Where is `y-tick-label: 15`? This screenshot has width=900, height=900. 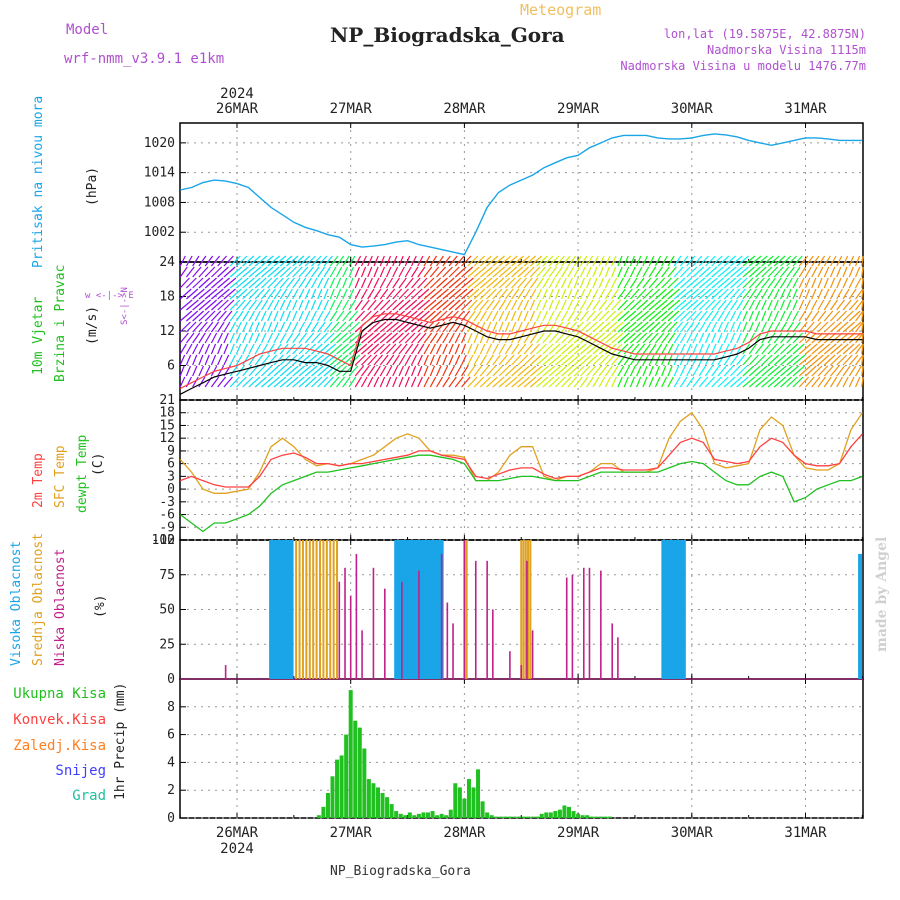 y-tick-label: 15 is located at coordinates (167, 425).